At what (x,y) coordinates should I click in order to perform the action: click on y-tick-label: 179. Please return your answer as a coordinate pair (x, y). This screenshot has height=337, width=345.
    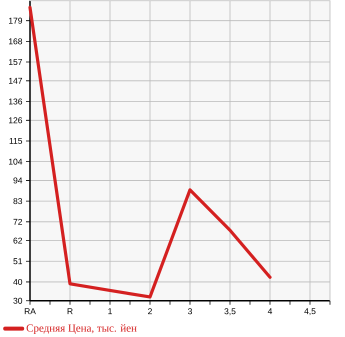
    Looking at the image, I should click on (15, 21).